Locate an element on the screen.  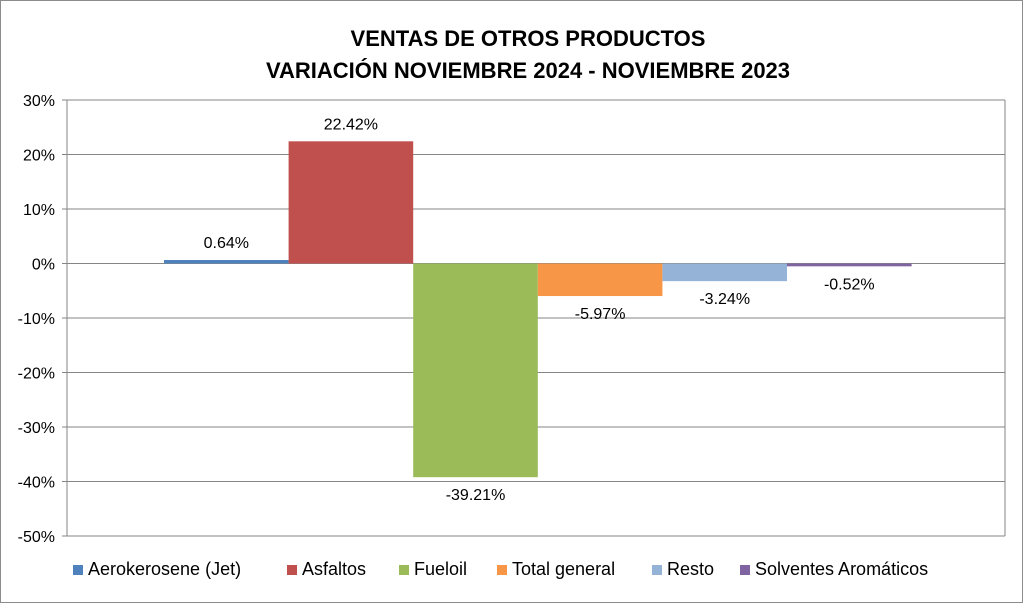
data-label: 22.42% is located at coordinates (351, 124).